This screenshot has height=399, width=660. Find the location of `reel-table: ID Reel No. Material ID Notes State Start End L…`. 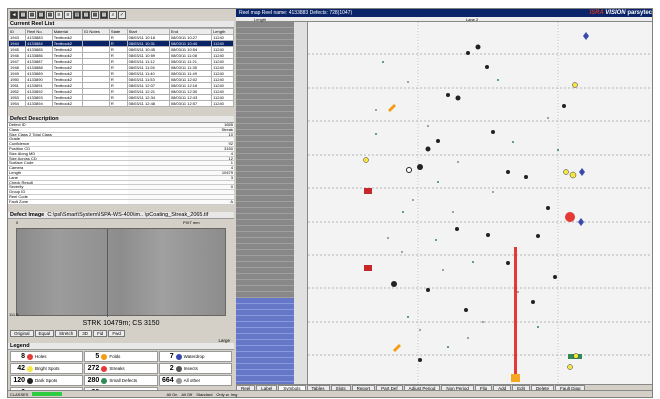

reel-table: ID Reel No. Material ID Notes State Start End L… is located at coordinates (121, 67).